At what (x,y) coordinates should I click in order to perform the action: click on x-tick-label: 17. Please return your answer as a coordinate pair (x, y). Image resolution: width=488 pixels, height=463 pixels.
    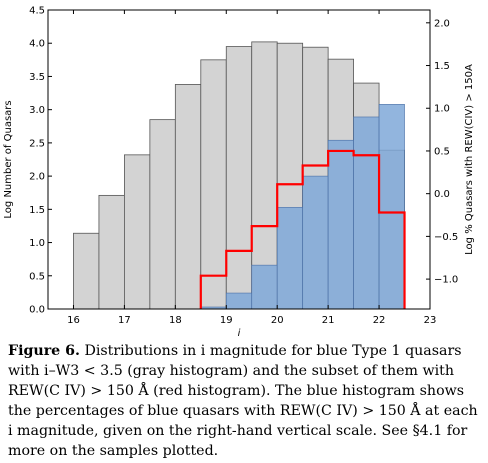
    Looking at the image, I should click on (124, 320).